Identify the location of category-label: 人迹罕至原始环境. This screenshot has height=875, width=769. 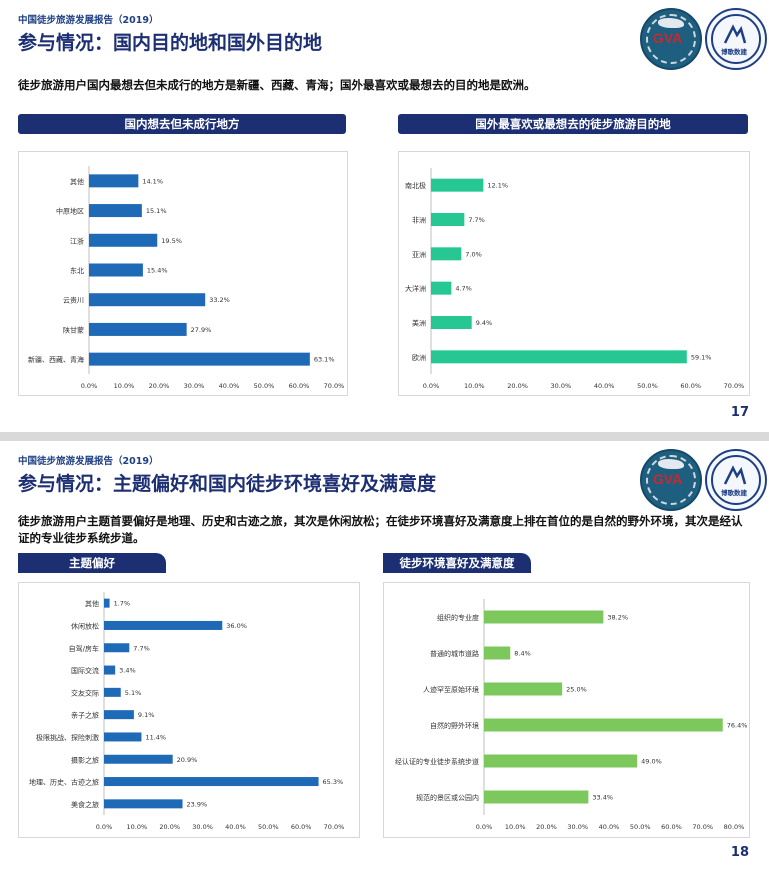
(451, 689).